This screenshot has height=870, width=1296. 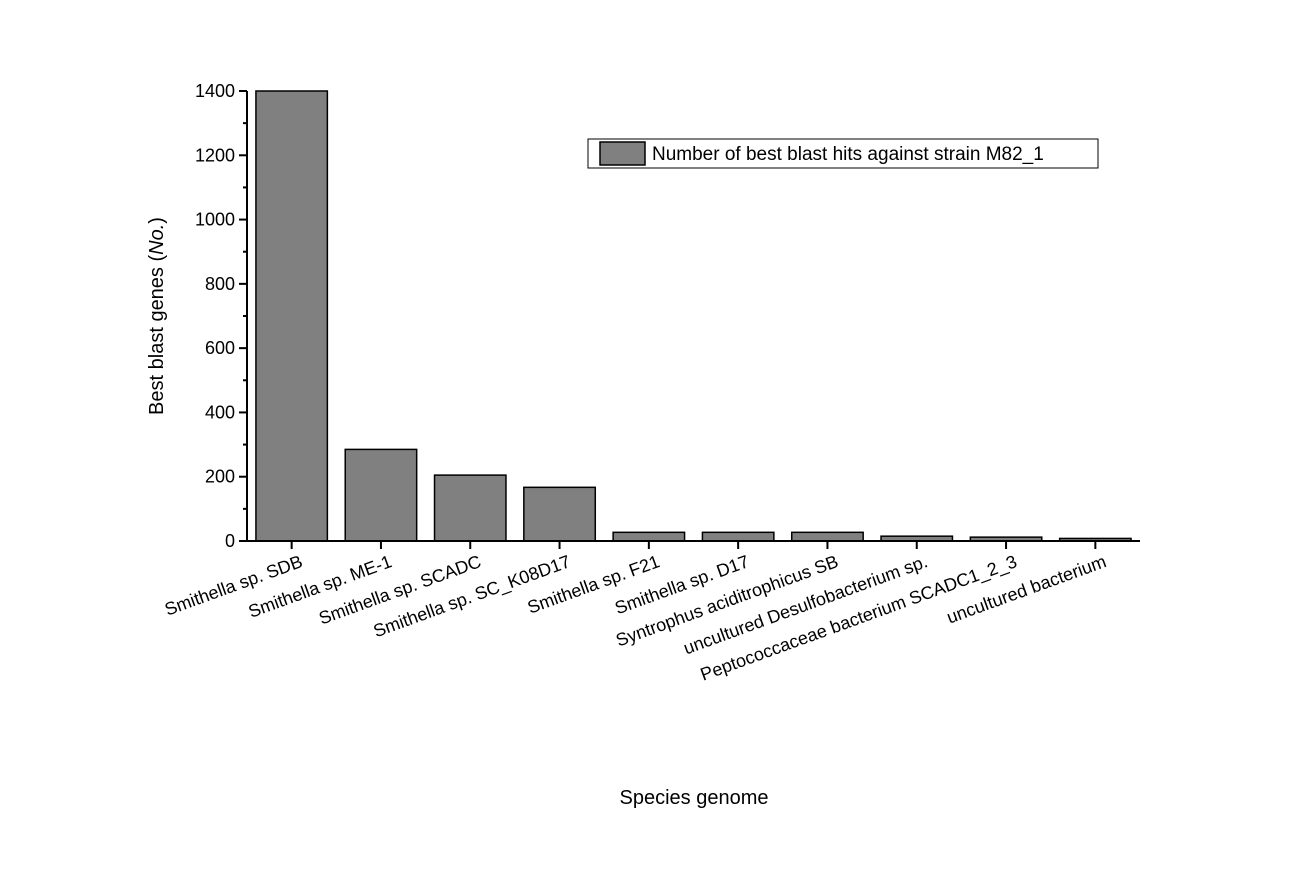 I want to click on y-ticks: 0 200 400 600 800 1000 1200 1400, so click(x=221, y=316).